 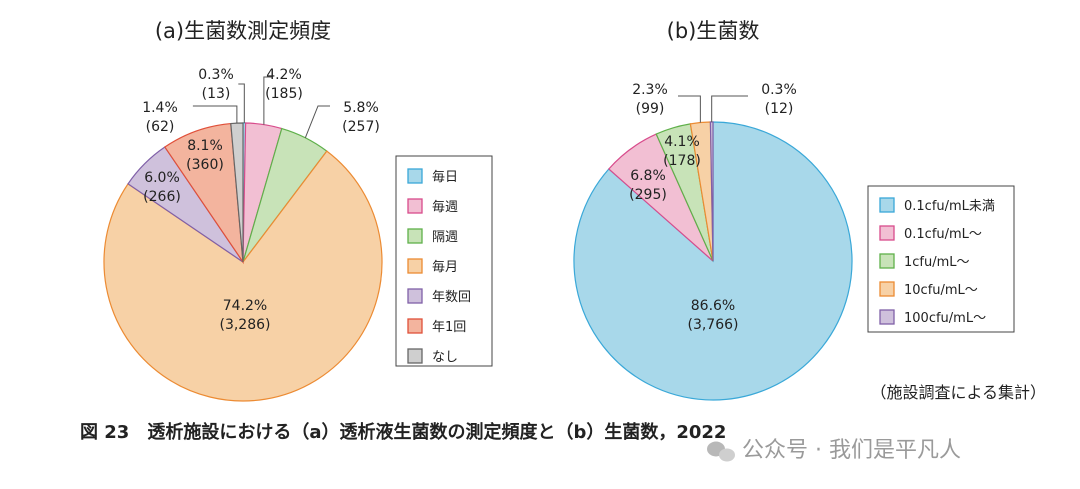 What do you see at coordinates (682, 151) in the screenshot?
I see `slice-label-2: 4.1% (178)` at bounding box center [682, 151].